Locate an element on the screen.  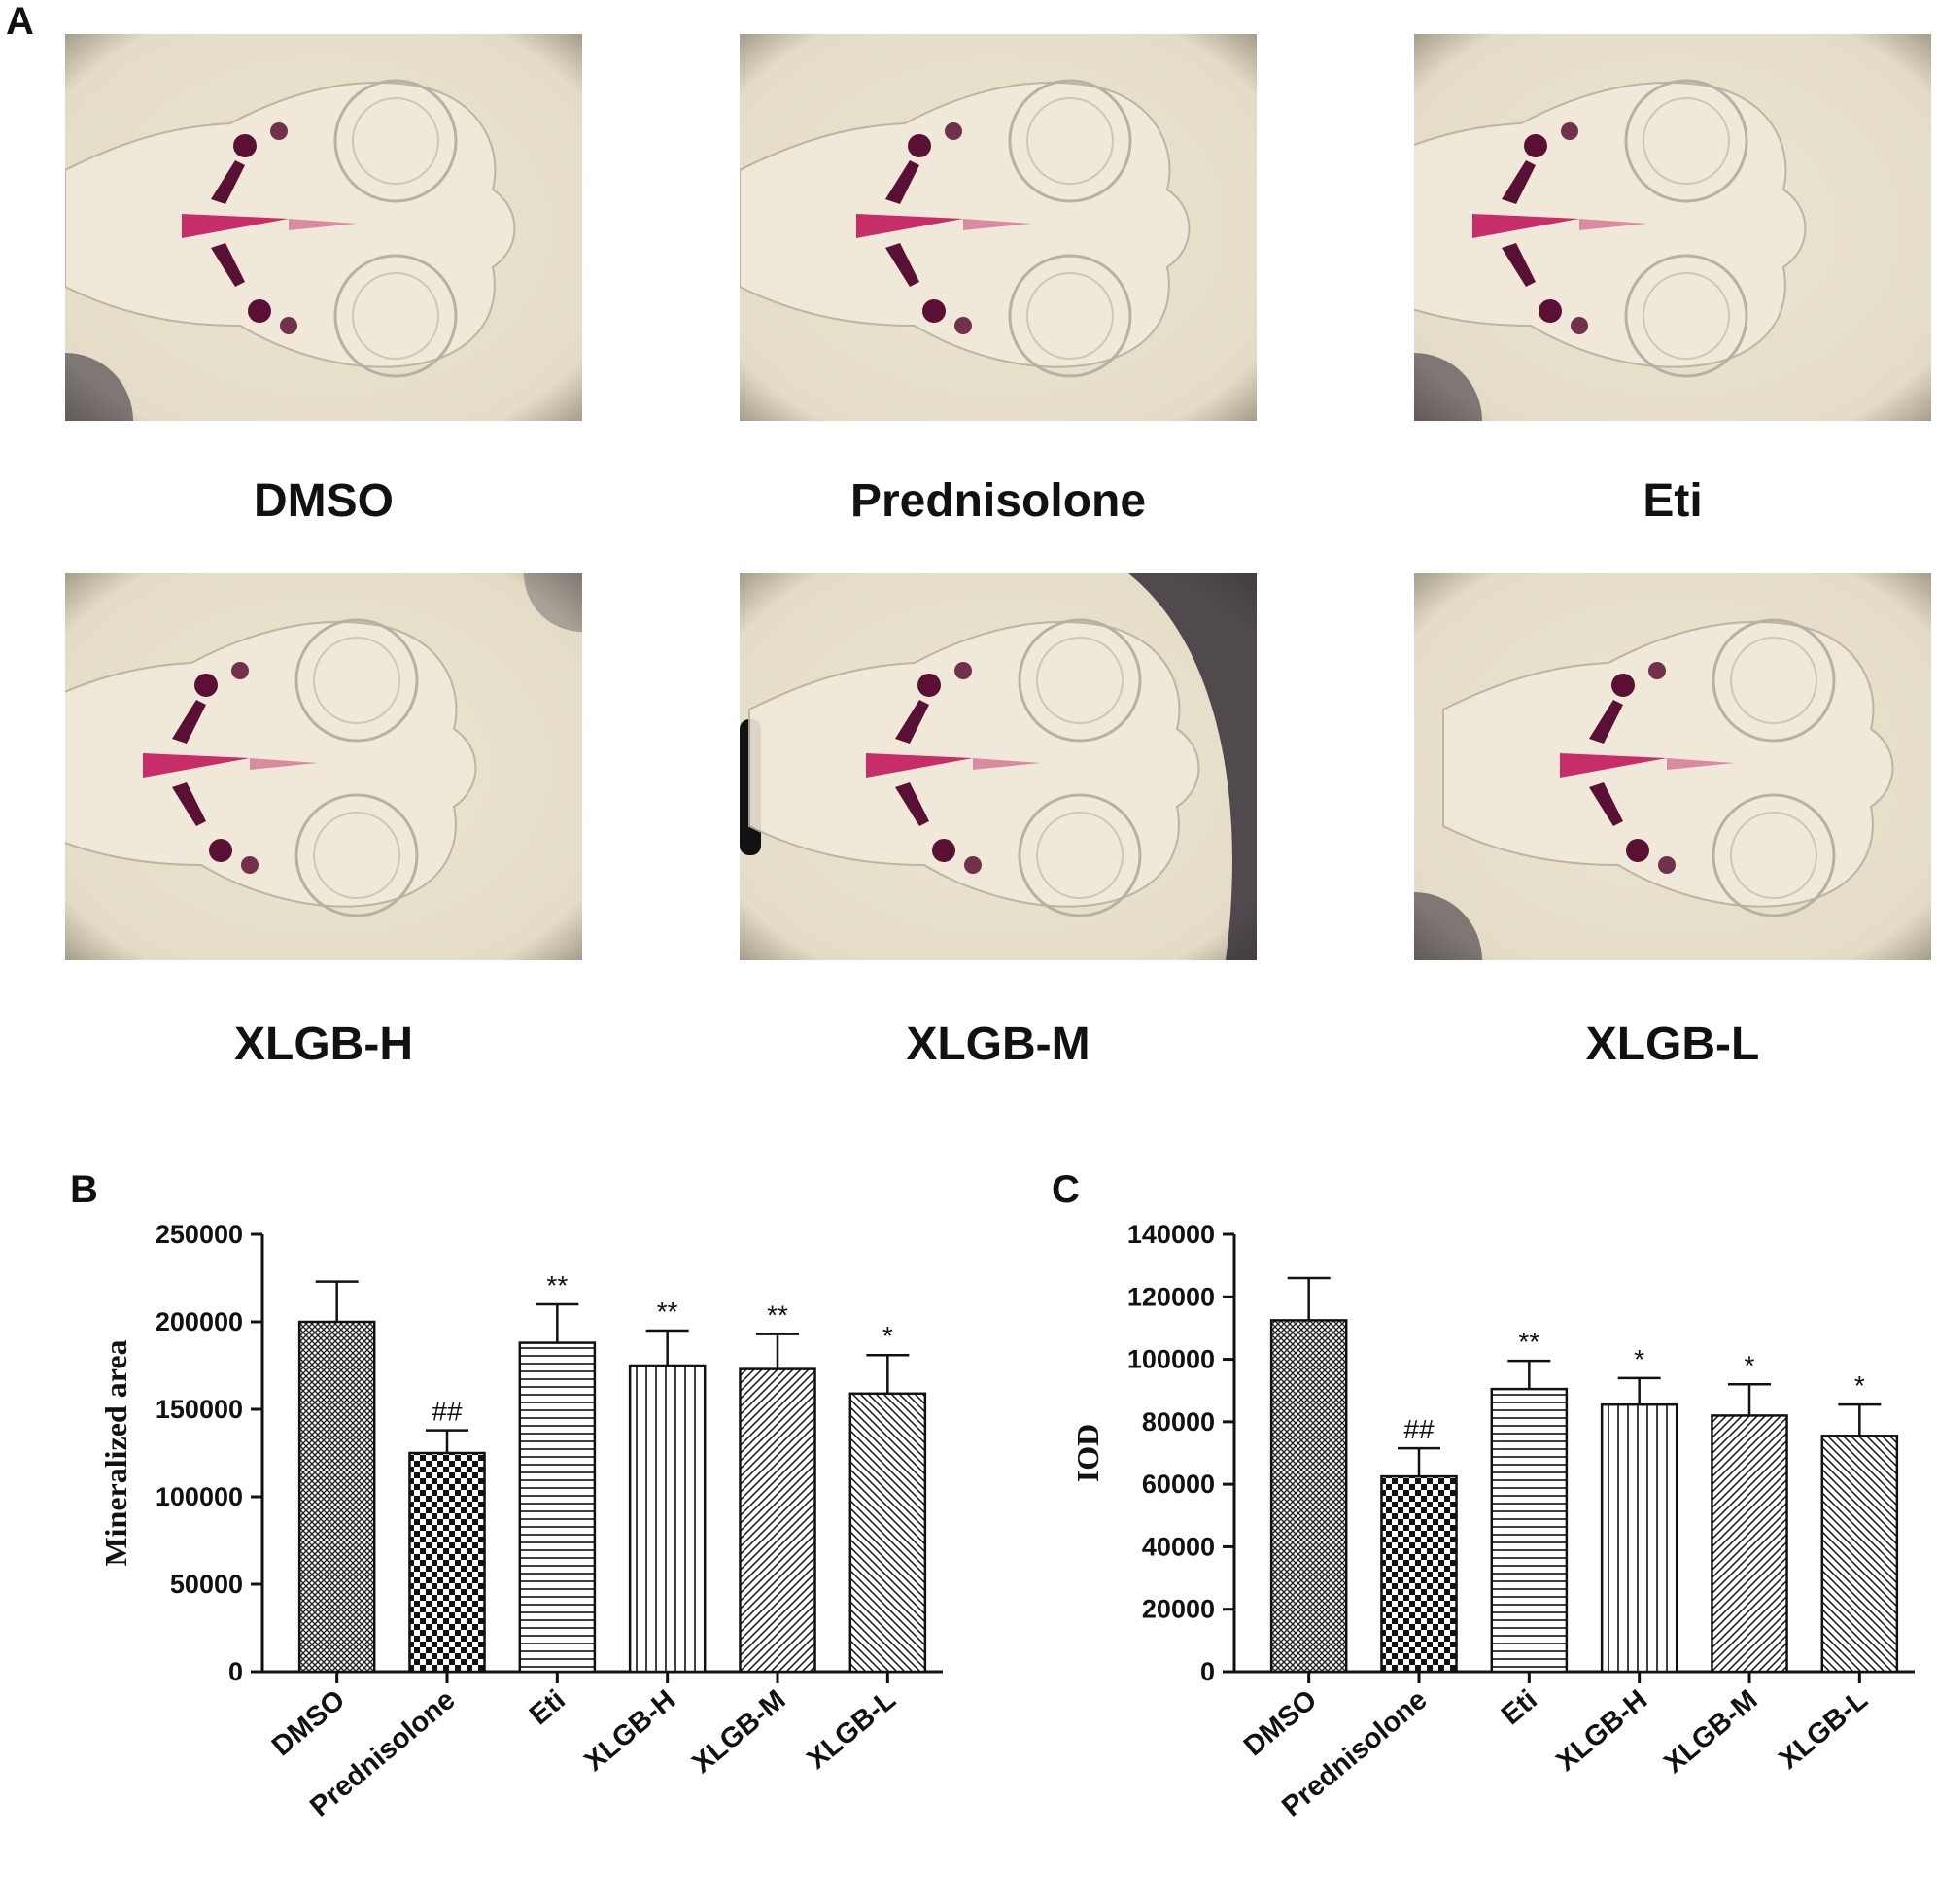
panel-a-letter: A is located at coordinates (20, 21).